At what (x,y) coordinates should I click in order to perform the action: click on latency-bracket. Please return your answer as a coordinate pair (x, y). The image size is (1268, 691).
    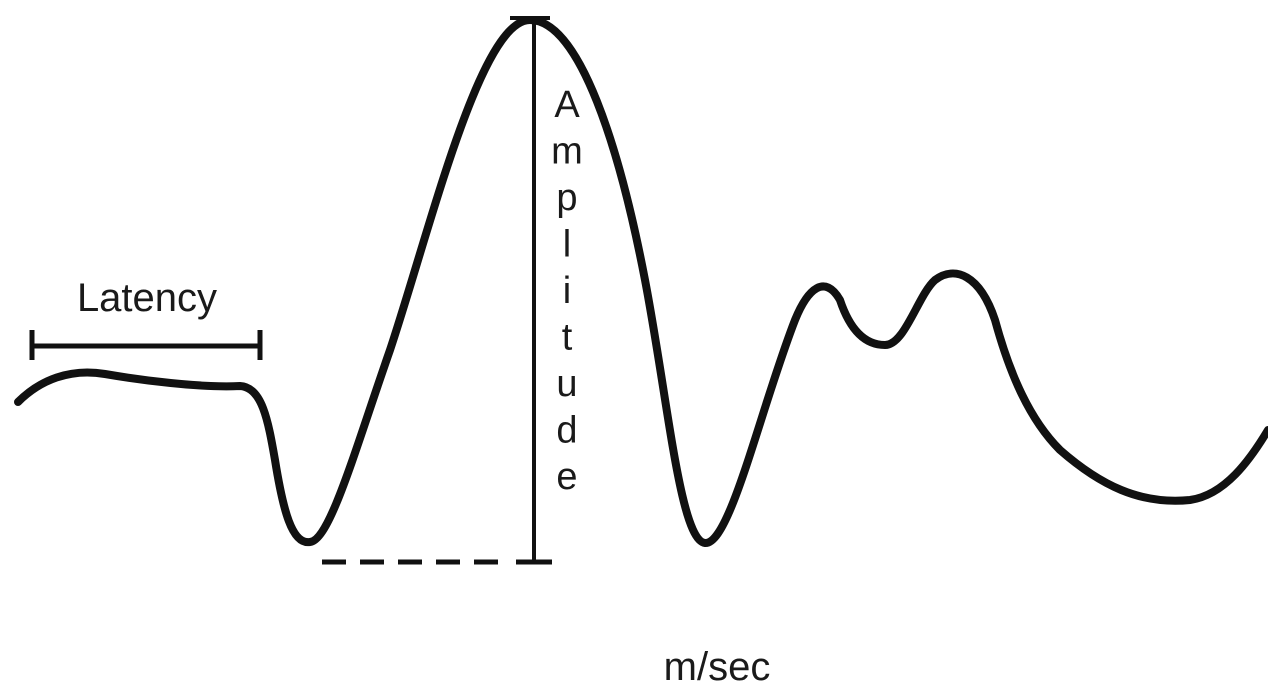
    Looking at the image, I should click on (146, 345).